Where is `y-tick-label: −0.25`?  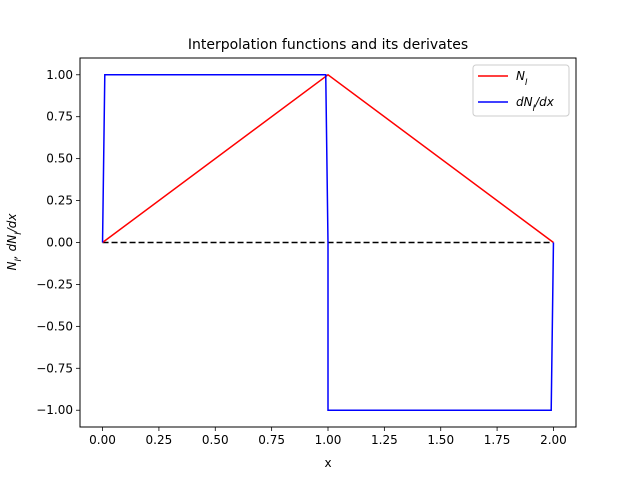 y-tick-label: −0.25 is located at coordinates (54, 284).